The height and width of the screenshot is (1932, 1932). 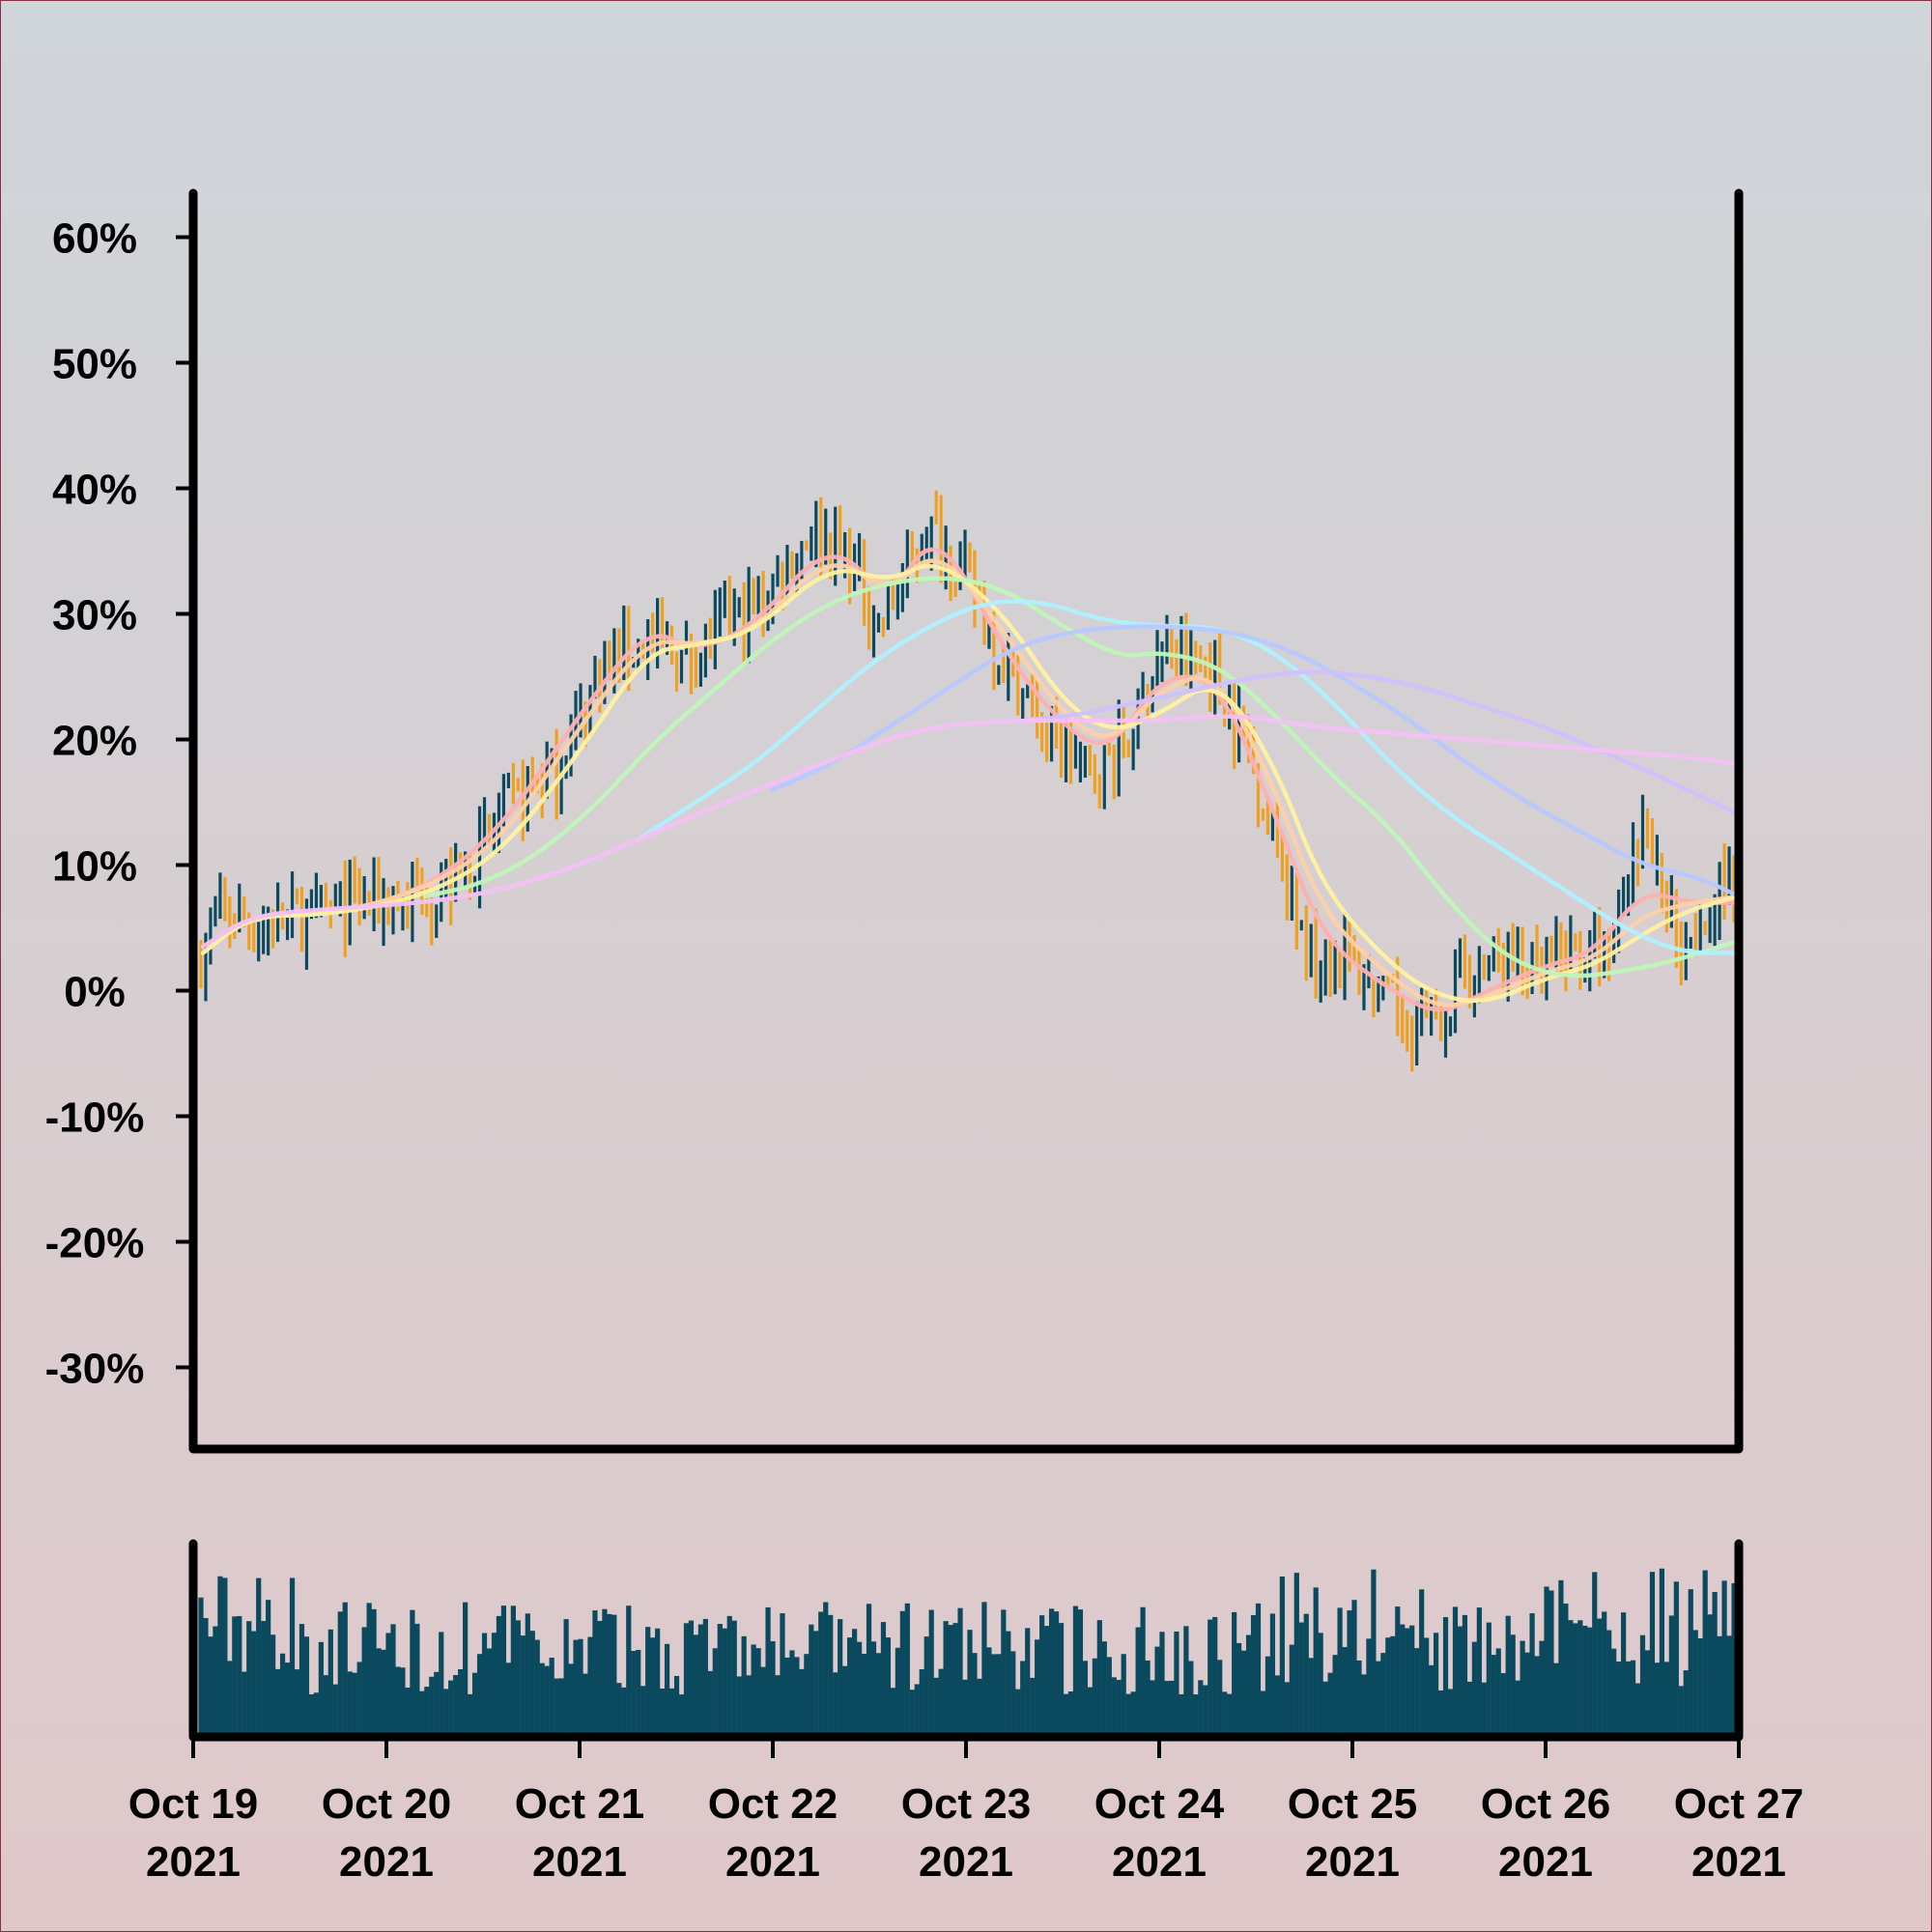 What do you see at coordinates (94, 741) in the screenshot?
I see `y-tick-label: 20%` at bounding box center [94, 741].